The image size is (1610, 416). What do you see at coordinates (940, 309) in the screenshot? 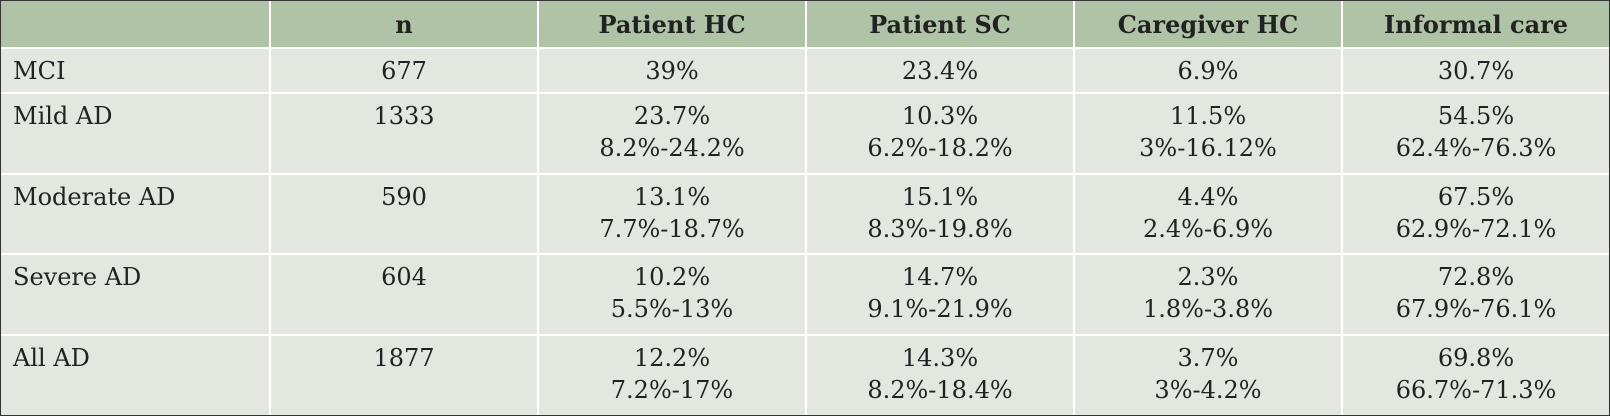
I see `cell-range: 9.1%-21.9%` at bounding box center [940, 309].